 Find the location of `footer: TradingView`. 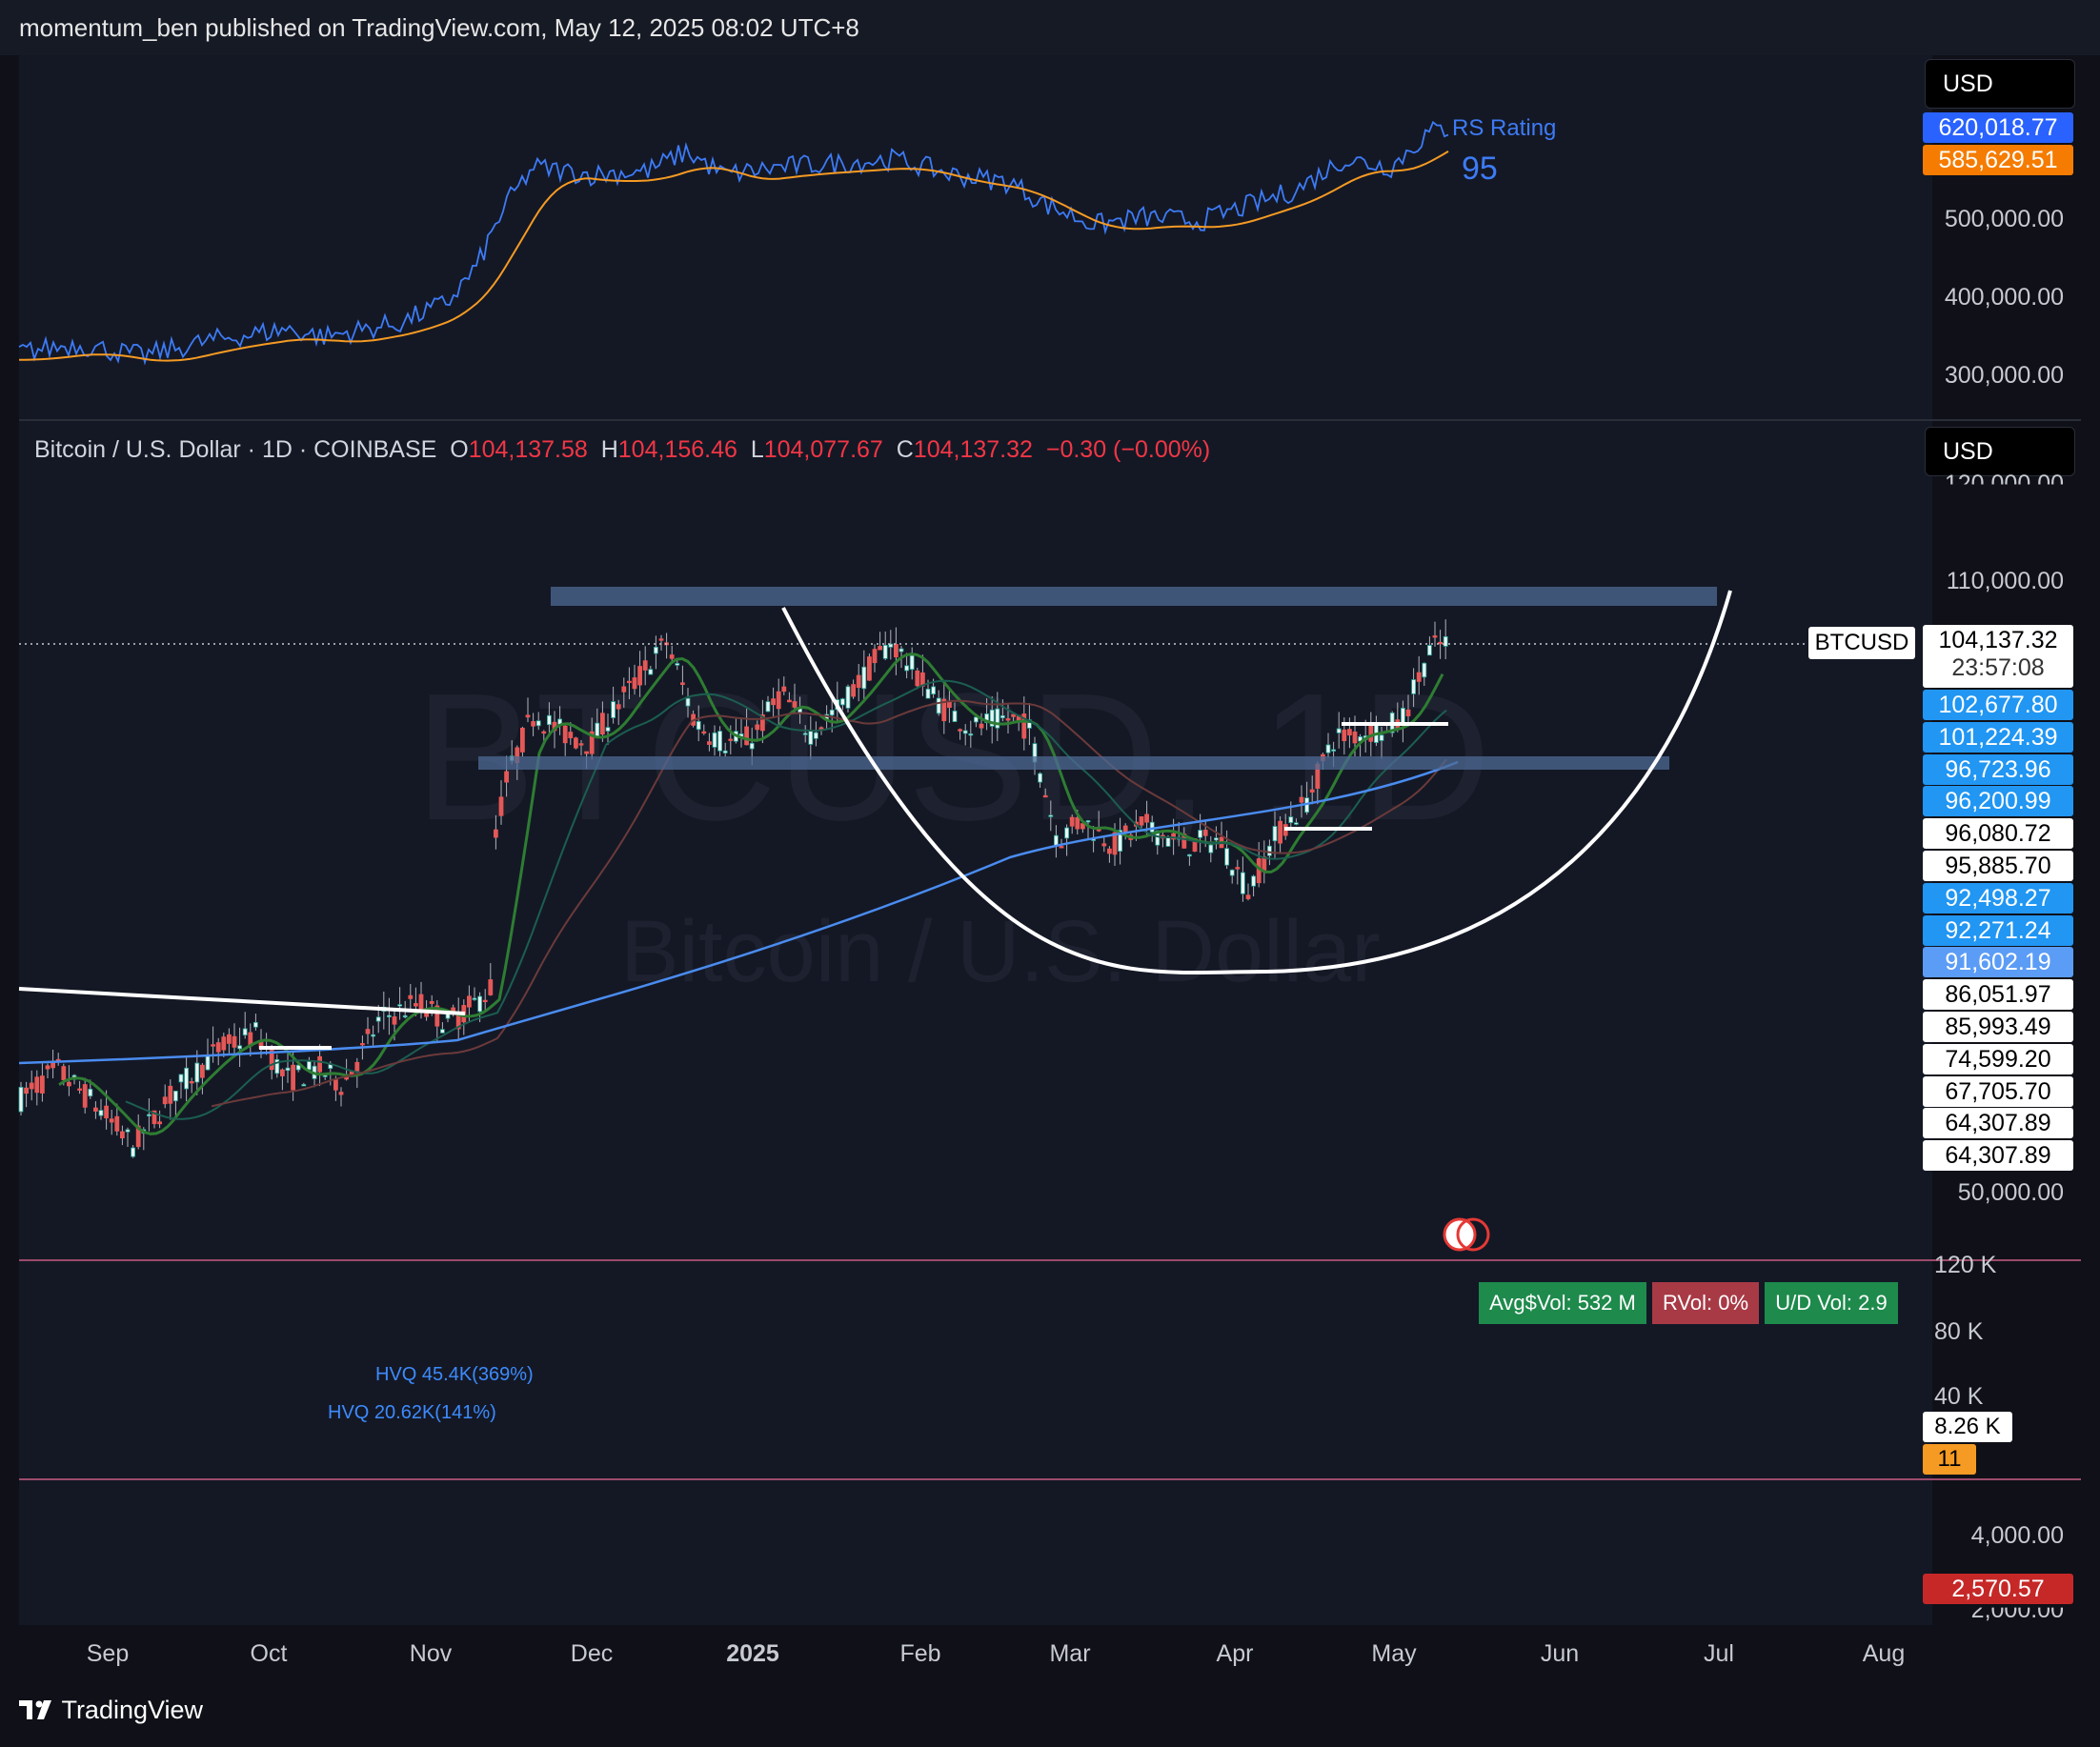

footer: TradingView is located at coordinates (111, 1715).